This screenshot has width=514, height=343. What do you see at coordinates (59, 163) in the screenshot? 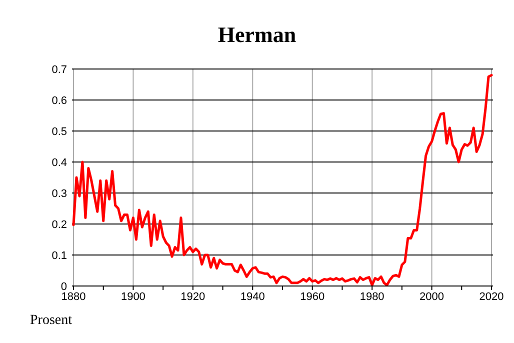
I see `y-tick-label: 0.4` at bounding box center [59, 163].